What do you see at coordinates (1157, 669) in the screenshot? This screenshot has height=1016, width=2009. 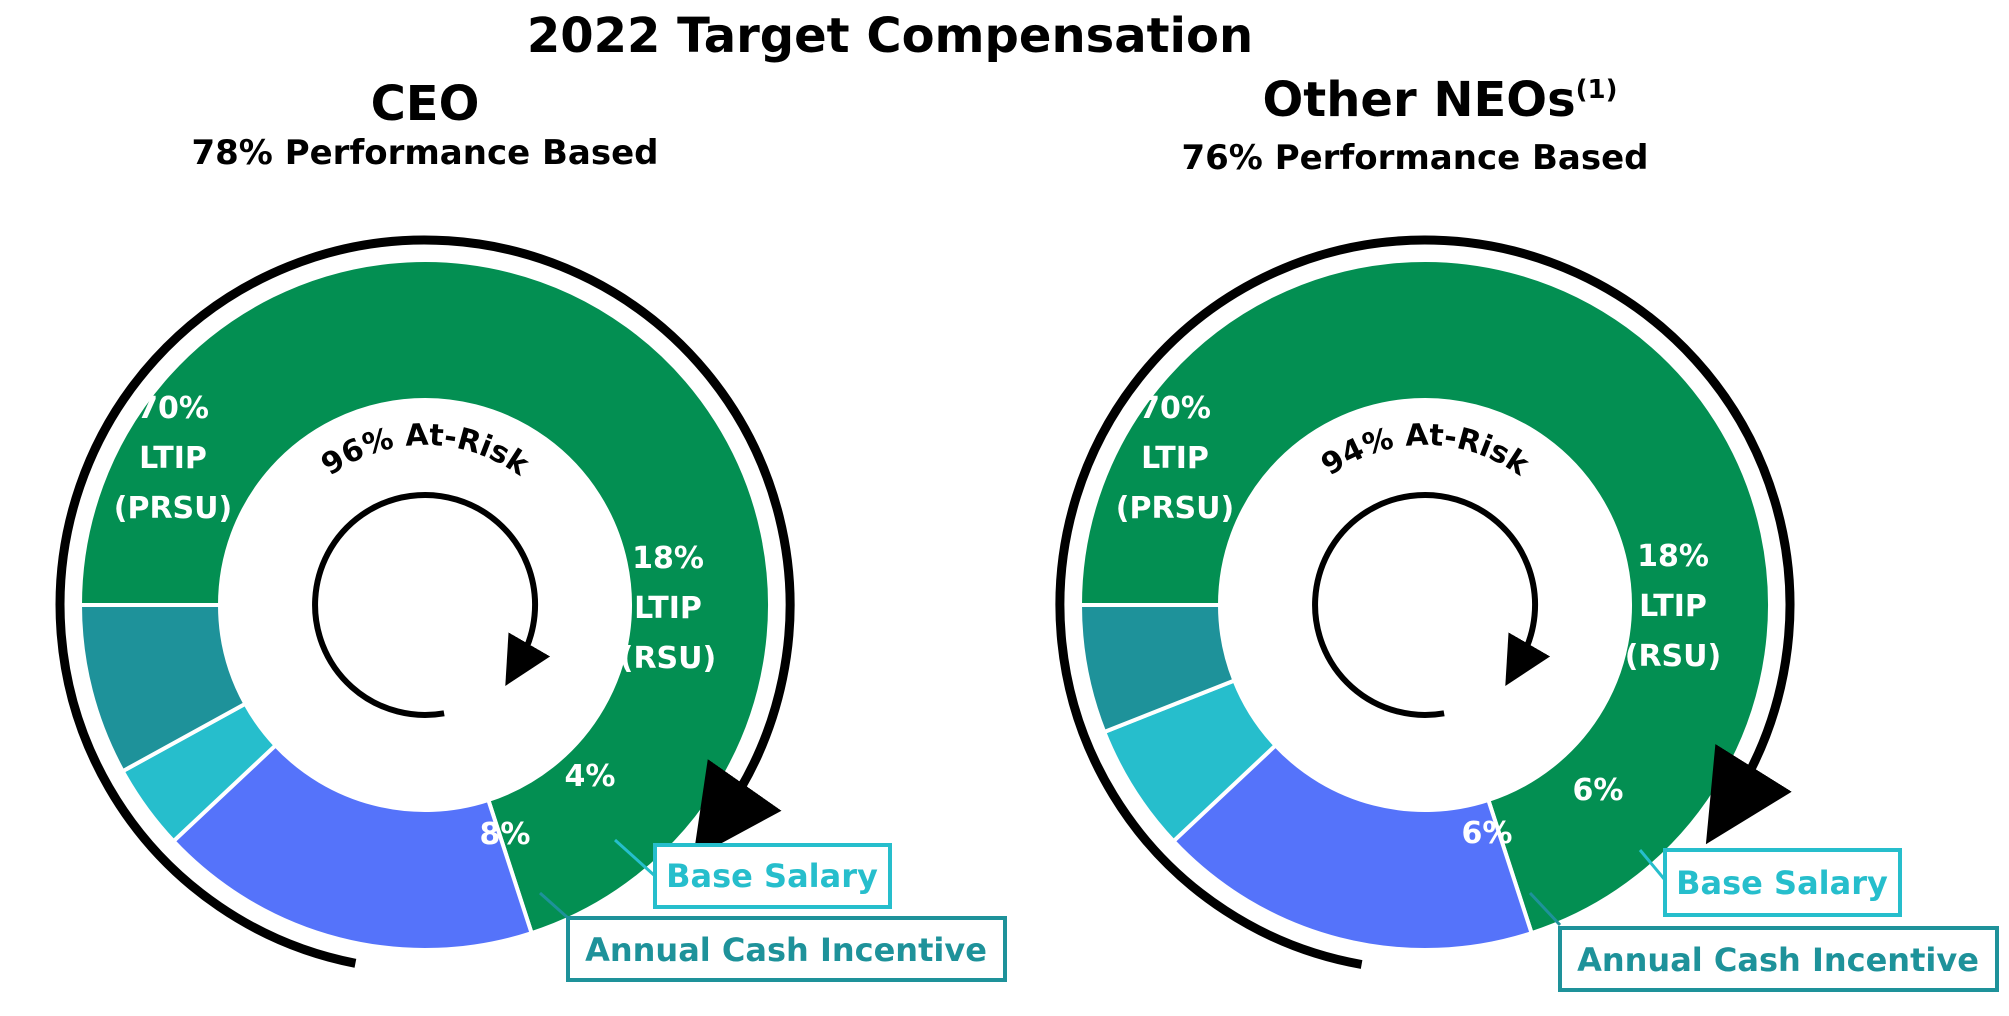 I see `neo-slice-annual-cash` at bounding box center [1157, 669].